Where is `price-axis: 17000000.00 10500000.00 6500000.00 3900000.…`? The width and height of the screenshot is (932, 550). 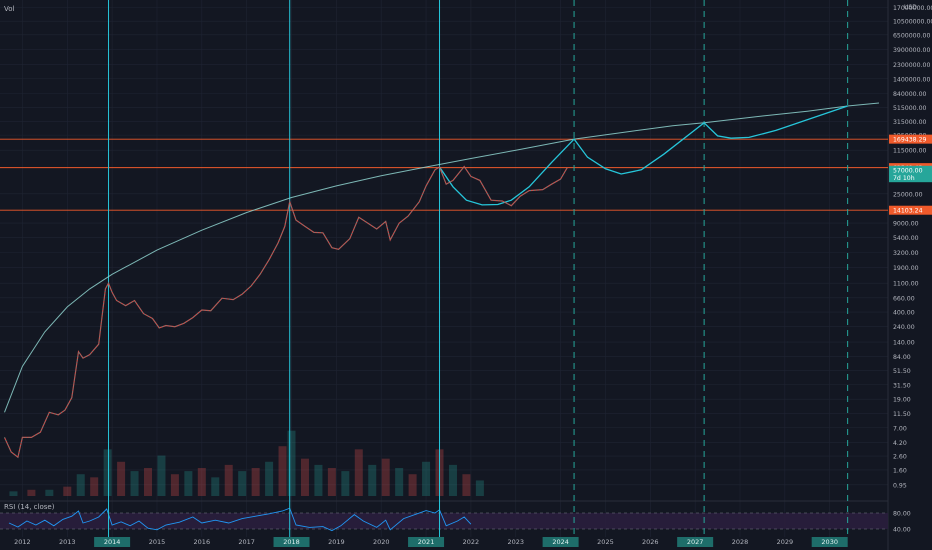 price-axis: 17000000.00 10500000.00 6500000.00 3900000.… is located at coordinates (912, 247).